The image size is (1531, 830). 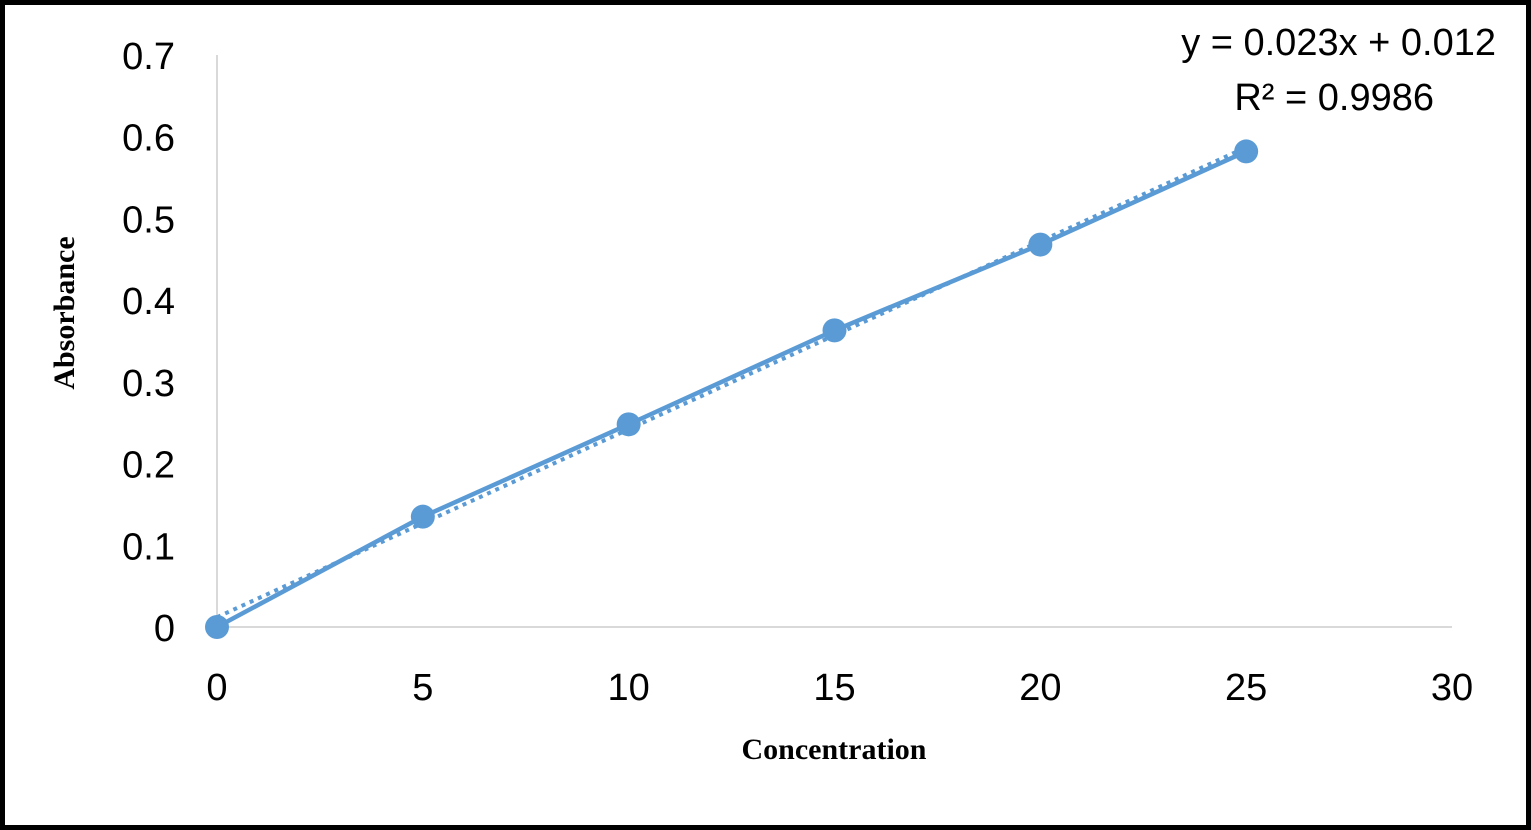 I want to click on x-tick-label: 0, so click(x=216, y=688).